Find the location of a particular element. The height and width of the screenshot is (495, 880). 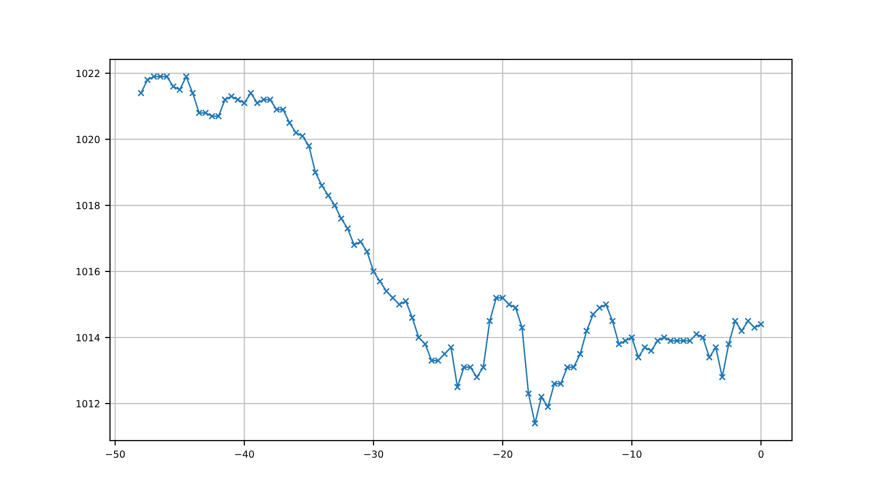

y-tick-label: 1016 is located at coordinates (88, 272).